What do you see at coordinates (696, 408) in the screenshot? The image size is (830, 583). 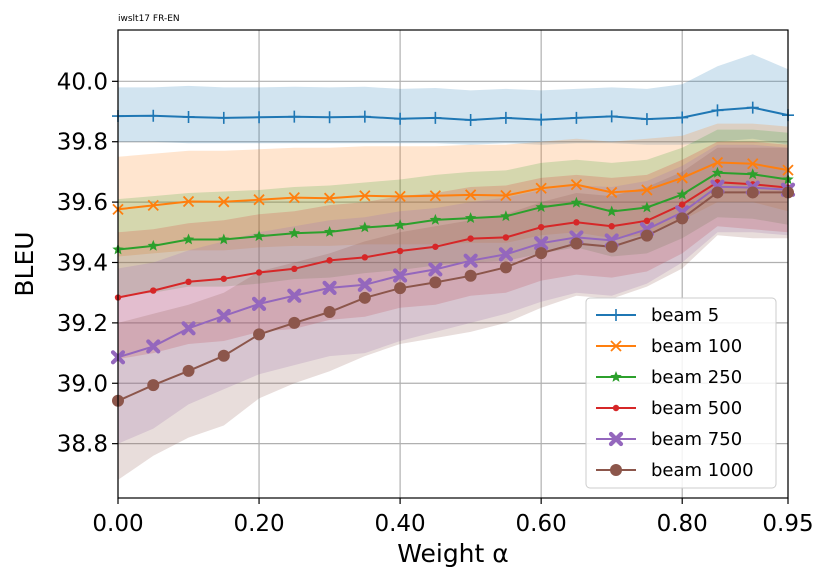 I see `legend-label: beam 500` at bounding box center [696, 408].